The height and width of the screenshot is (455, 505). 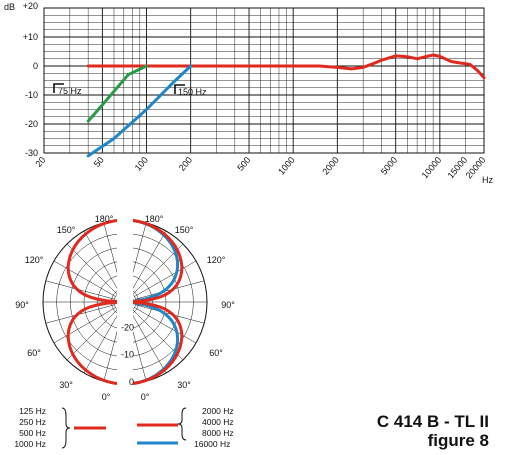 I want to click on x-tick-label: 200, so click(x=185, y=164).